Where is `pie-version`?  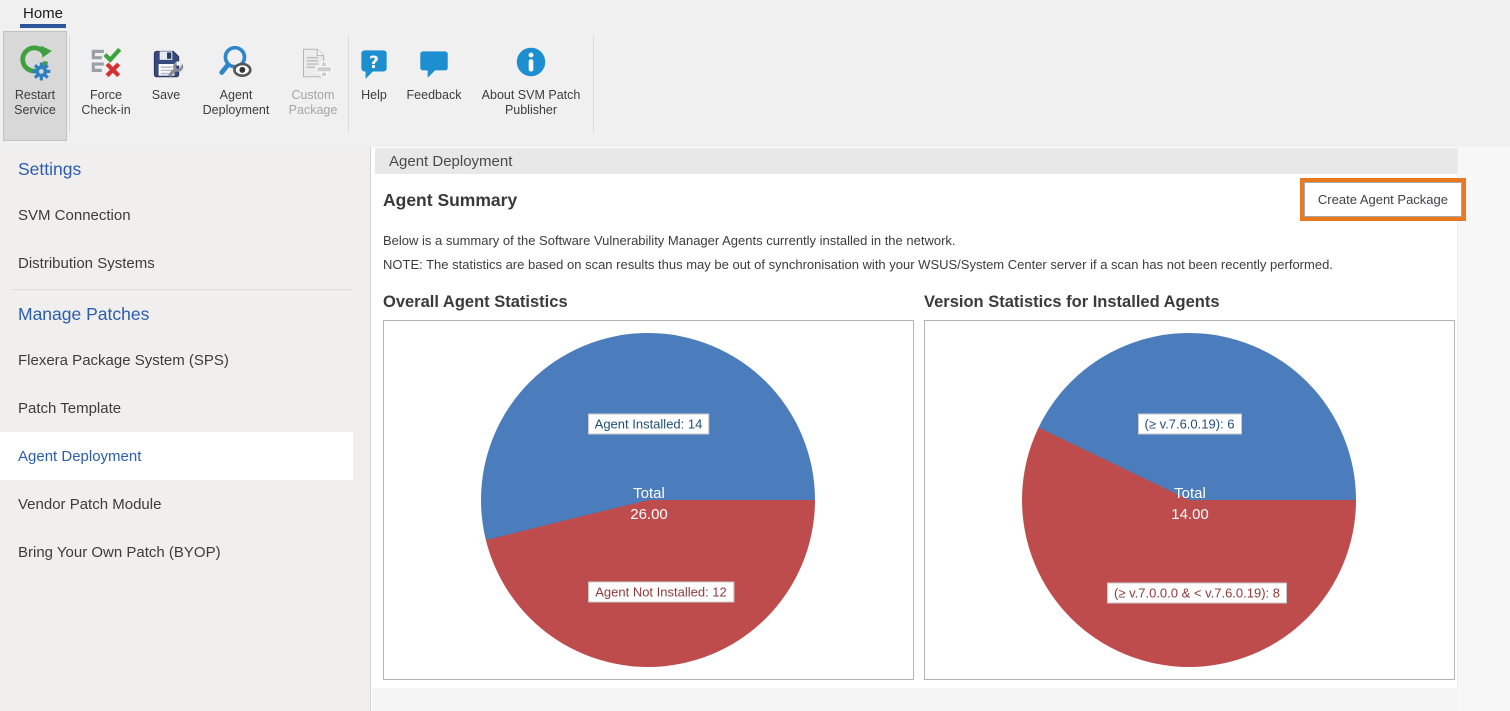
pie-version is located at coordinates (1189, 500).